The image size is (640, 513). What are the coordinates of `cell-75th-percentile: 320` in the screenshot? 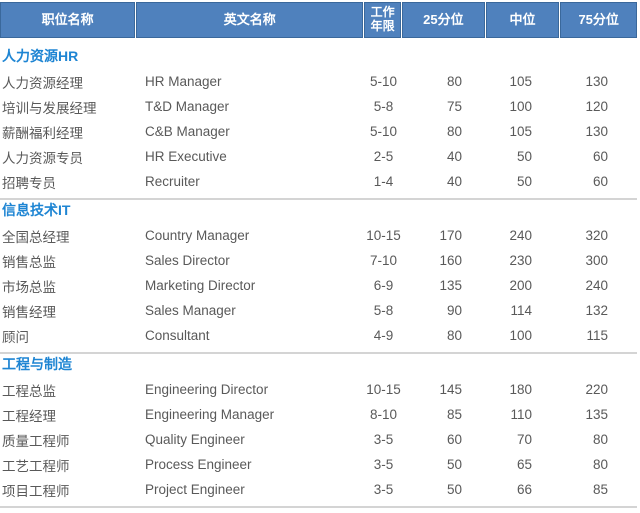 It's located at (596, 235).